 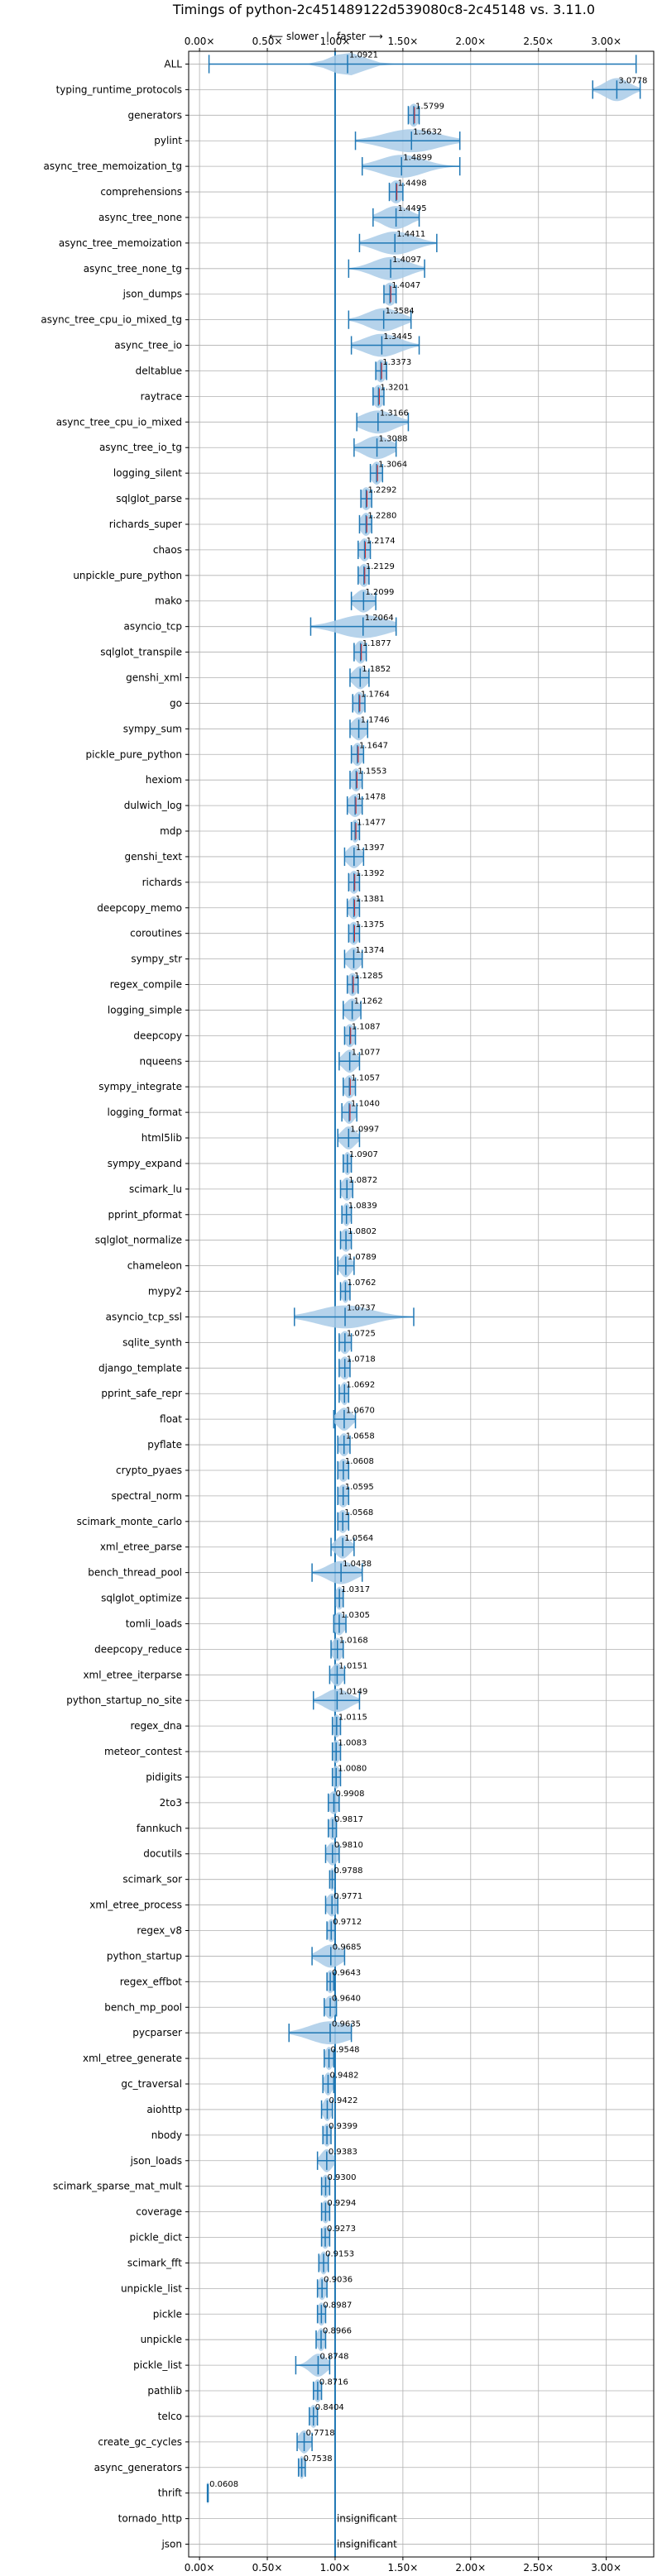 I want to click on value-label: 1.1477, so click(x=371, y=822).